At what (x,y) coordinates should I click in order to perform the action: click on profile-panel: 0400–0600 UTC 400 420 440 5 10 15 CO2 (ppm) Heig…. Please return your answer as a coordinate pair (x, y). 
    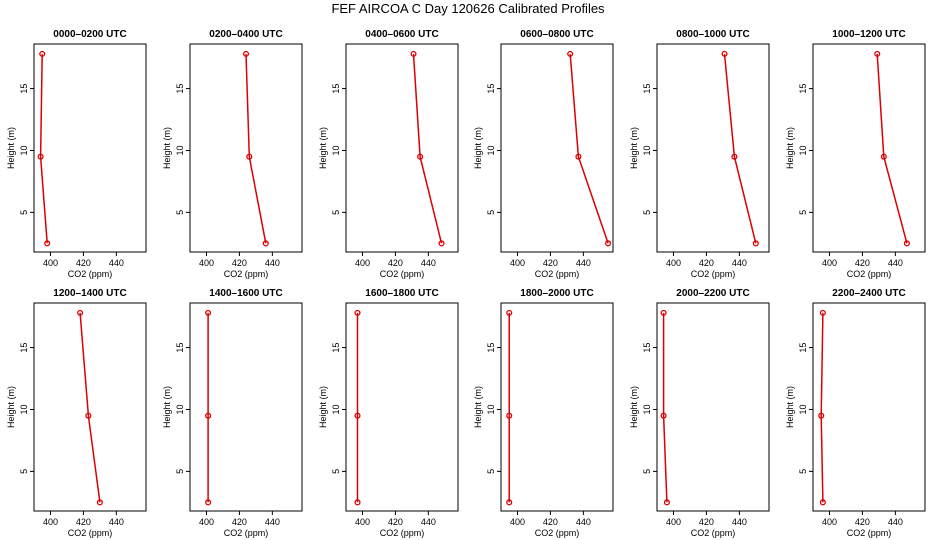
    Looking at the image, I should click on (388, 154).